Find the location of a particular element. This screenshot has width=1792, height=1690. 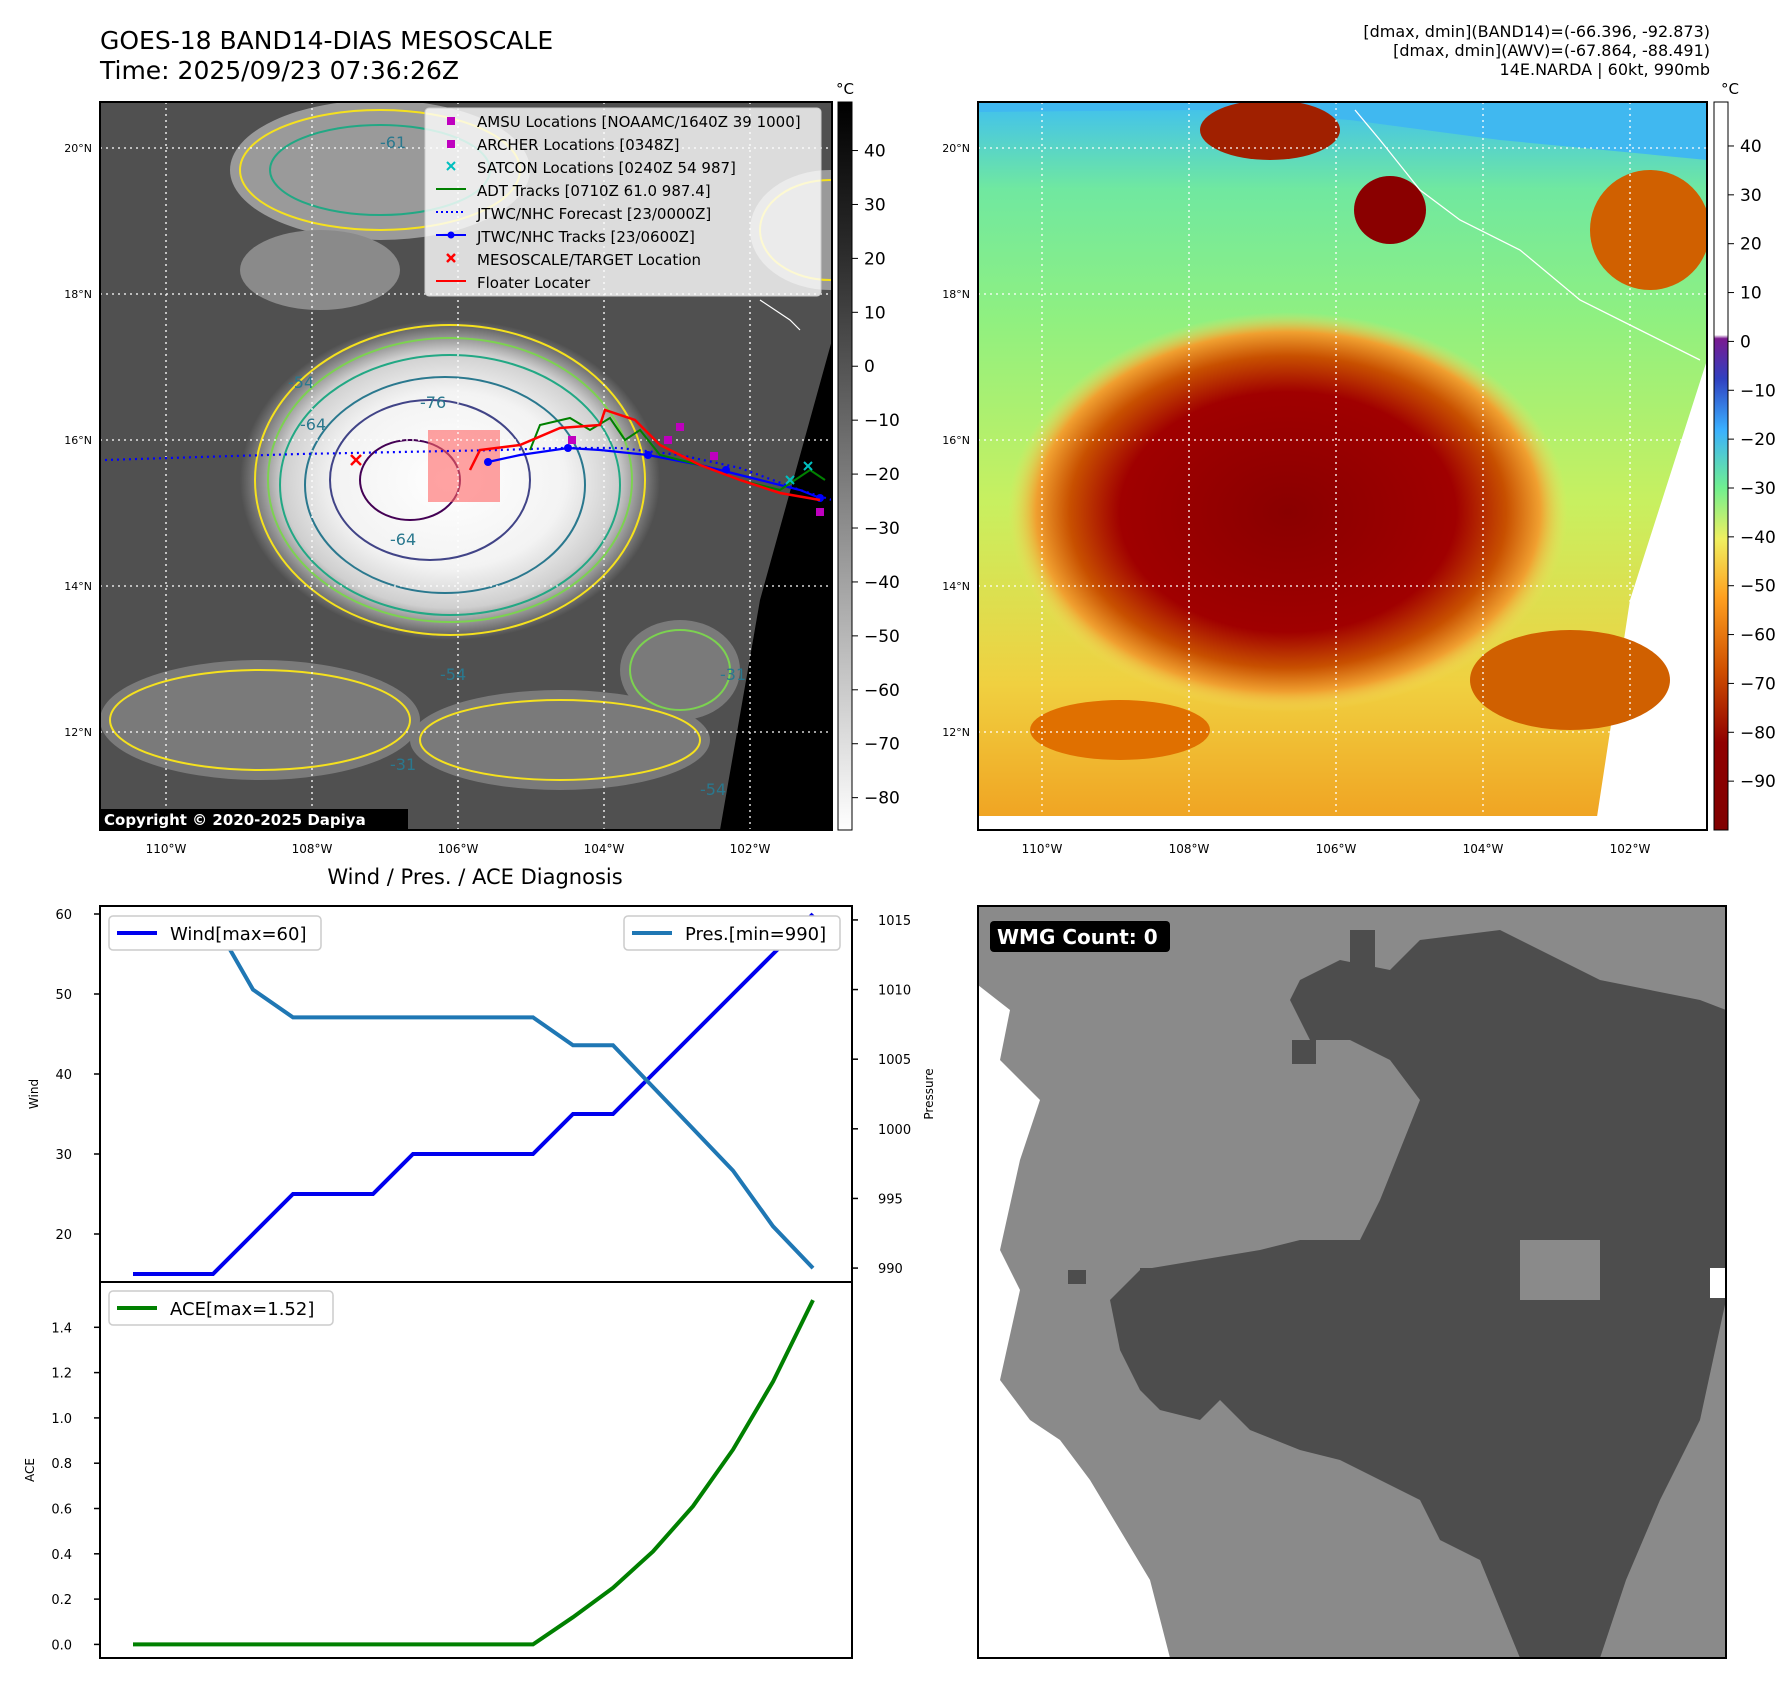

pressure-tick-label: 990 is located at coordinates (890, 1269).